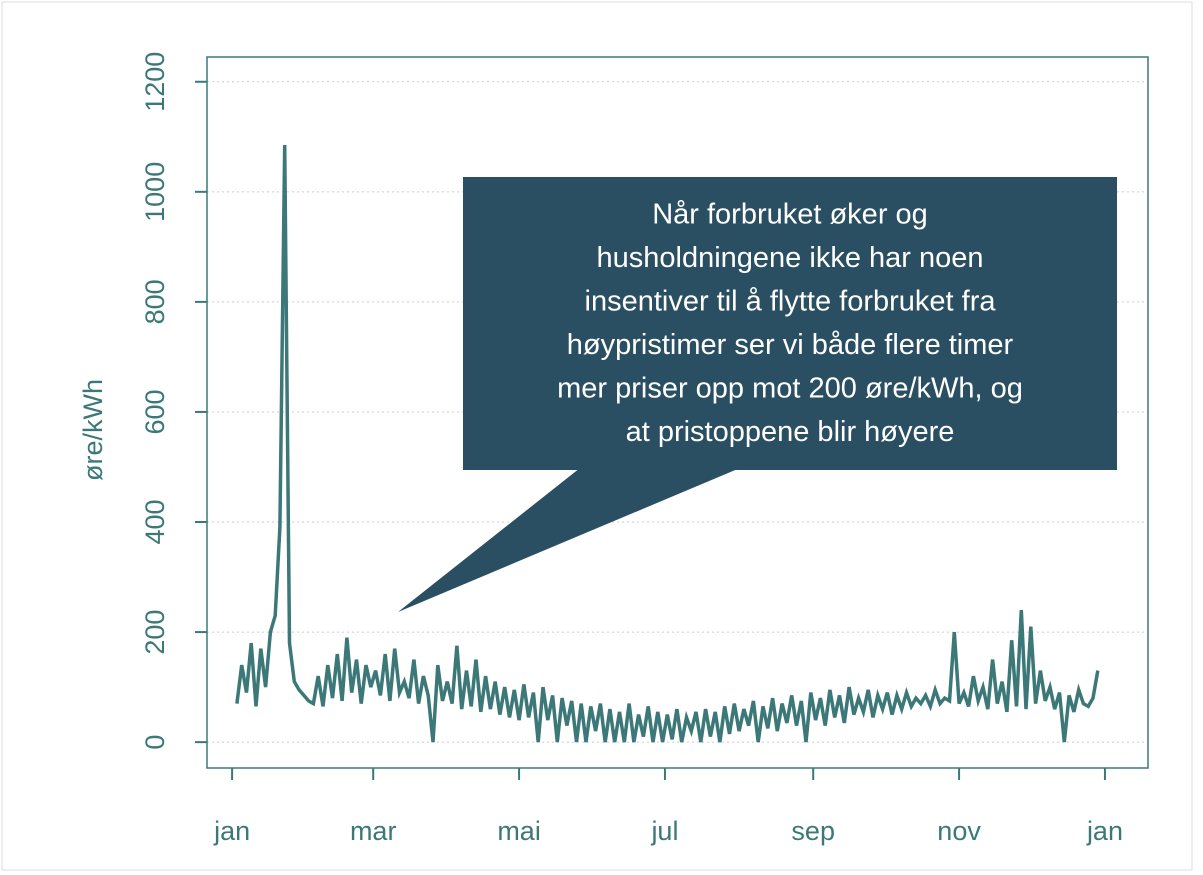 This screenshot has height=875, width=1203. I want to click on annotation-line: Når forbruket øker og, so click(790, 215).